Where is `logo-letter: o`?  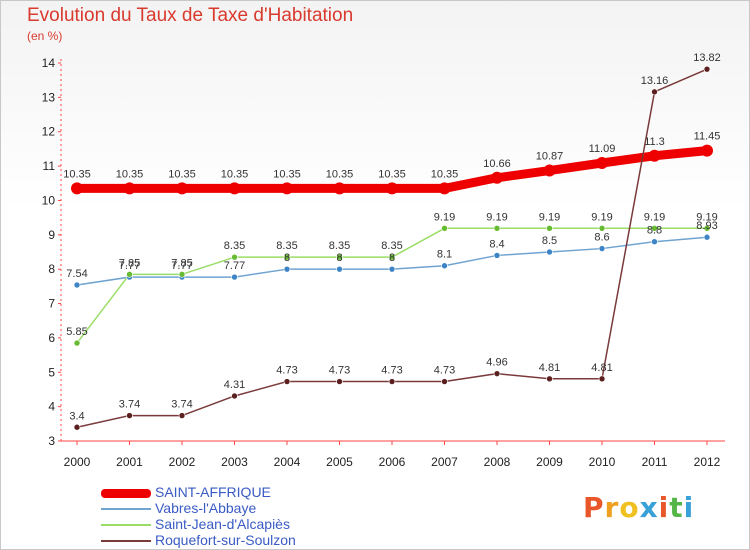 logo-letter: o is located at coordinates (629, 507).